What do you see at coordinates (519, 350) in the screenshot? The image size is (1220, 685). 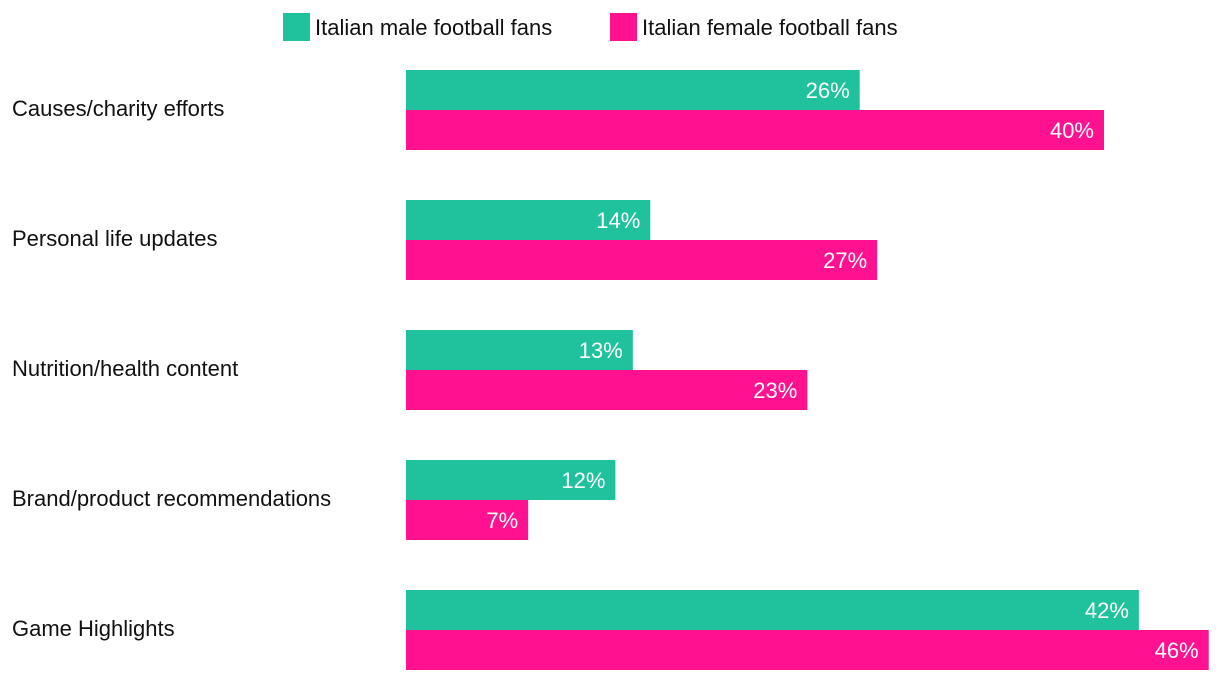 I see `bar-italian-male-football-fans-nutrition-health-content` at bounding box center [519, 350].